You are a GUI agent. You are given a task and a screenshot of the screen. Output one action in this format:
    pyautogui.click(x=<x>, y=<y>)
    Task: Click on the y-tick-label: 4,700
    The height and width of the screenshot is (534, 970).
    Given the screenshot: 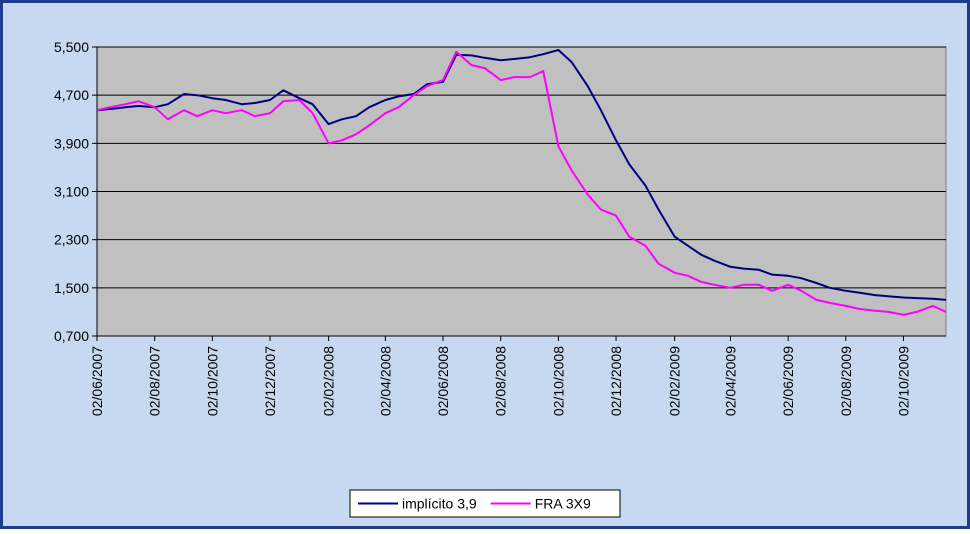 What is the action you would take?
    pyautogui.click(x=71, y=95)
    